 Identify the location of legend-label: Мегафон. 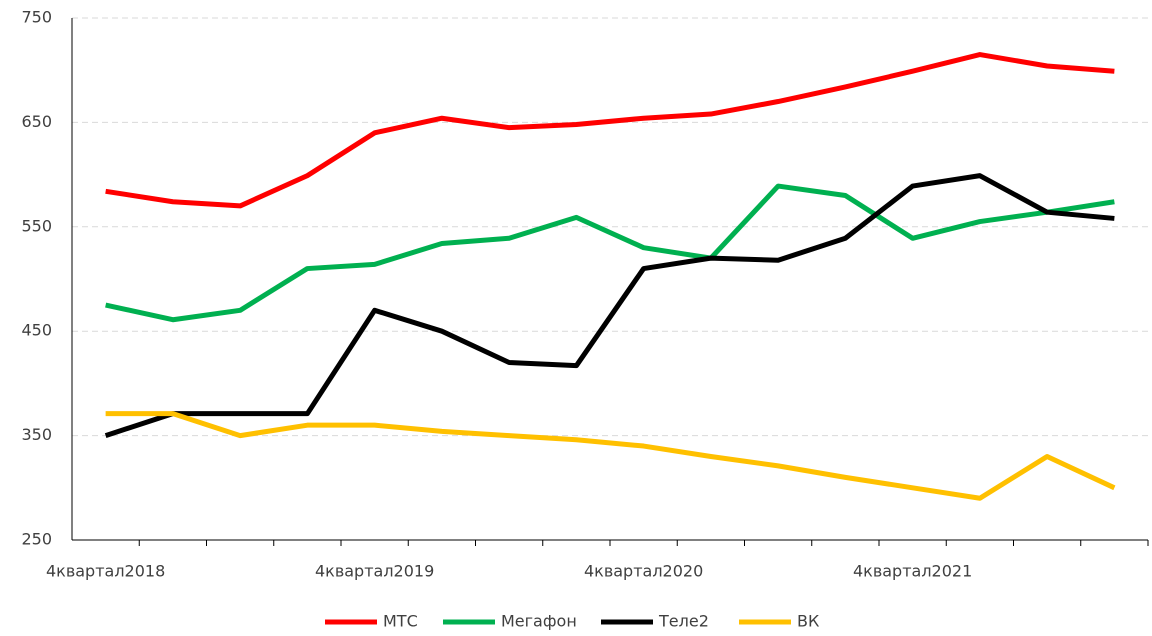
(539, 621).